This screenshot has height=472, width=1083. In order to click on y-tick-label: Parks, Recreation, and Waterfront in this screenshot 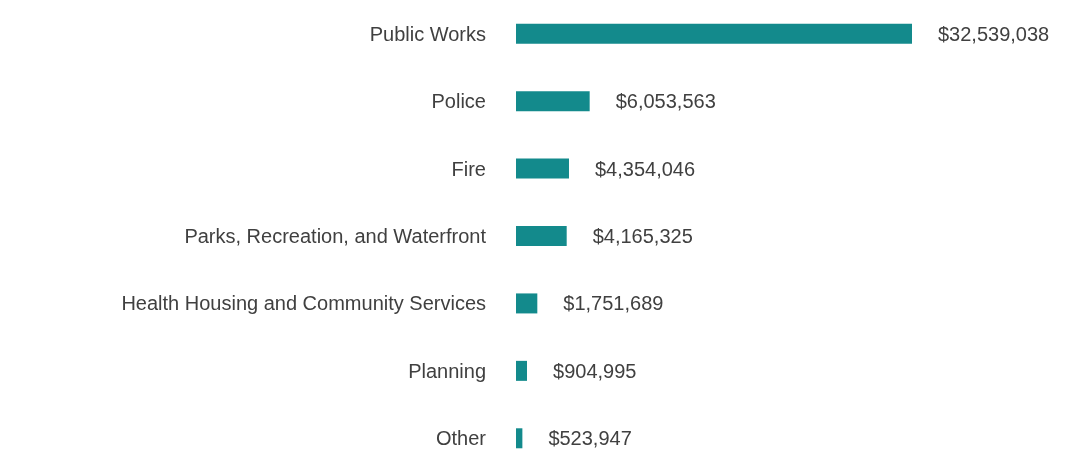, I will do `click(335, 236)`.